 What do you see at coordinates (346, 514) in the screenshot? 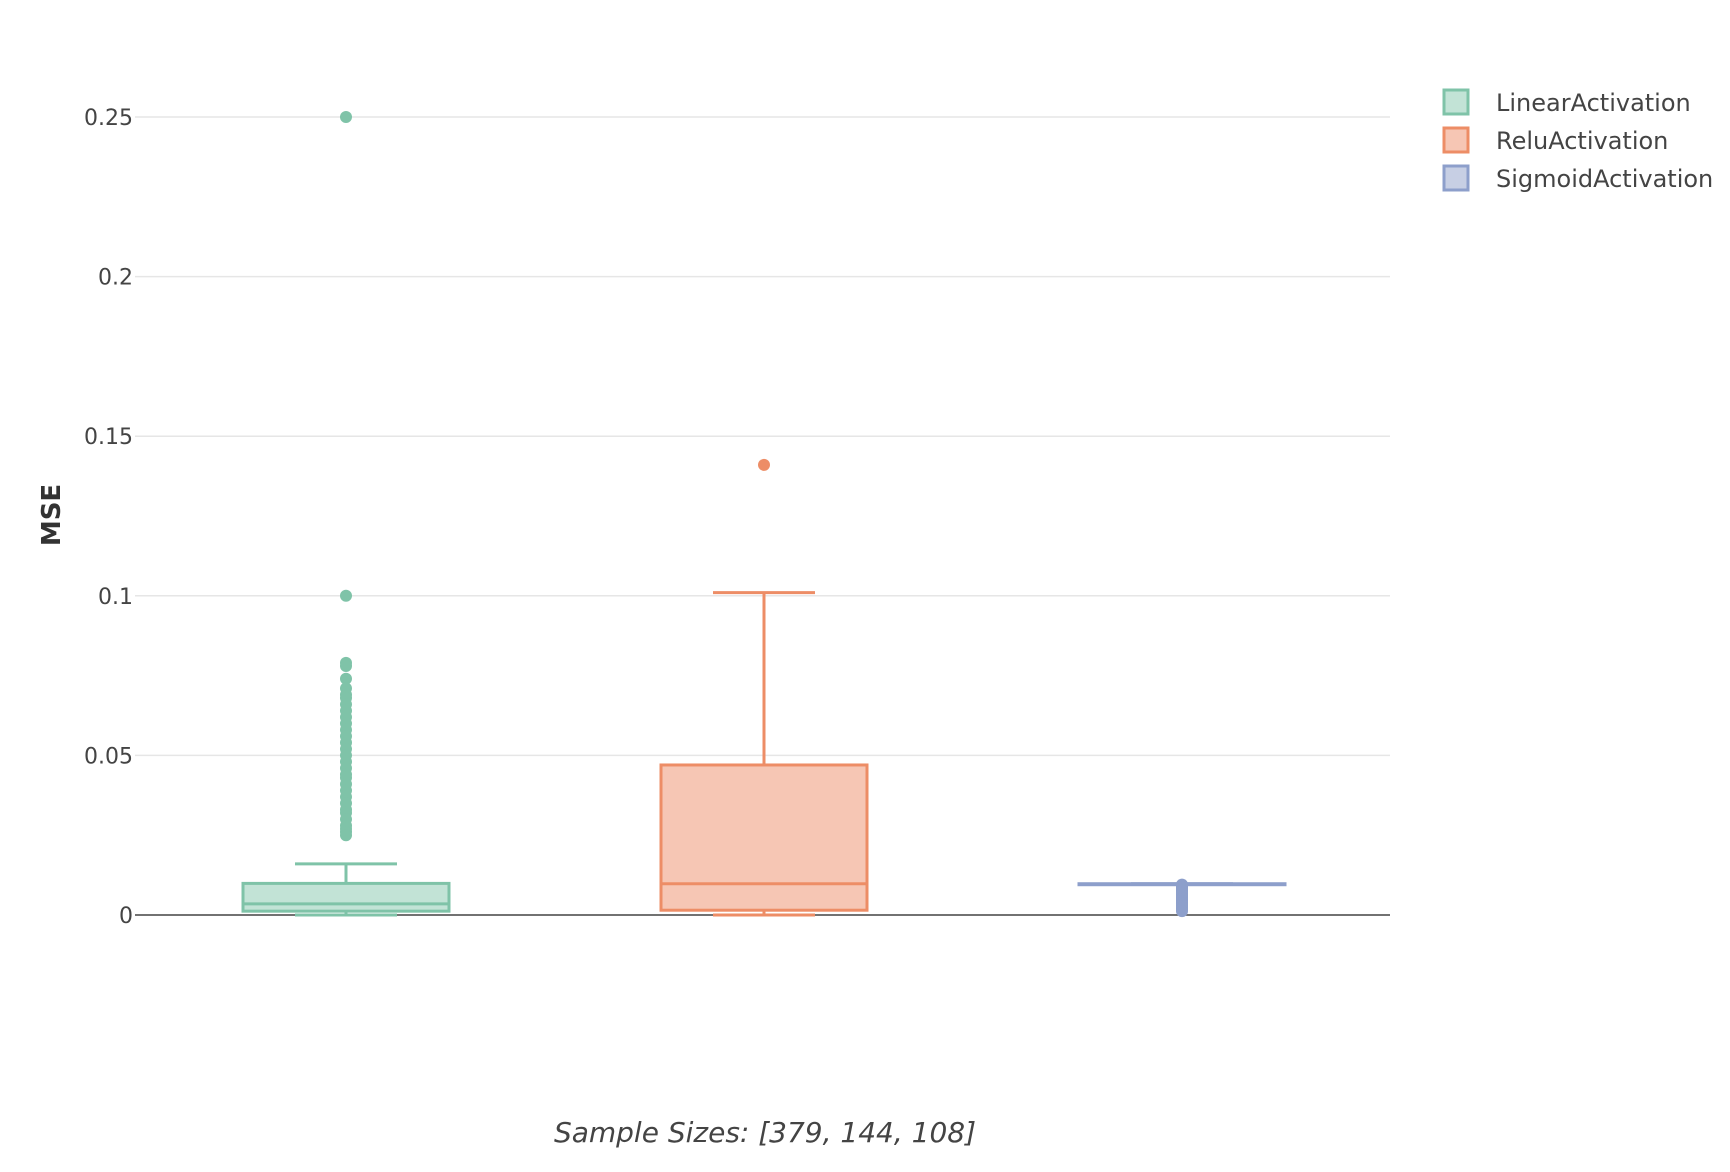
I see `box-linearactivation` at bounding box center [346, 514].